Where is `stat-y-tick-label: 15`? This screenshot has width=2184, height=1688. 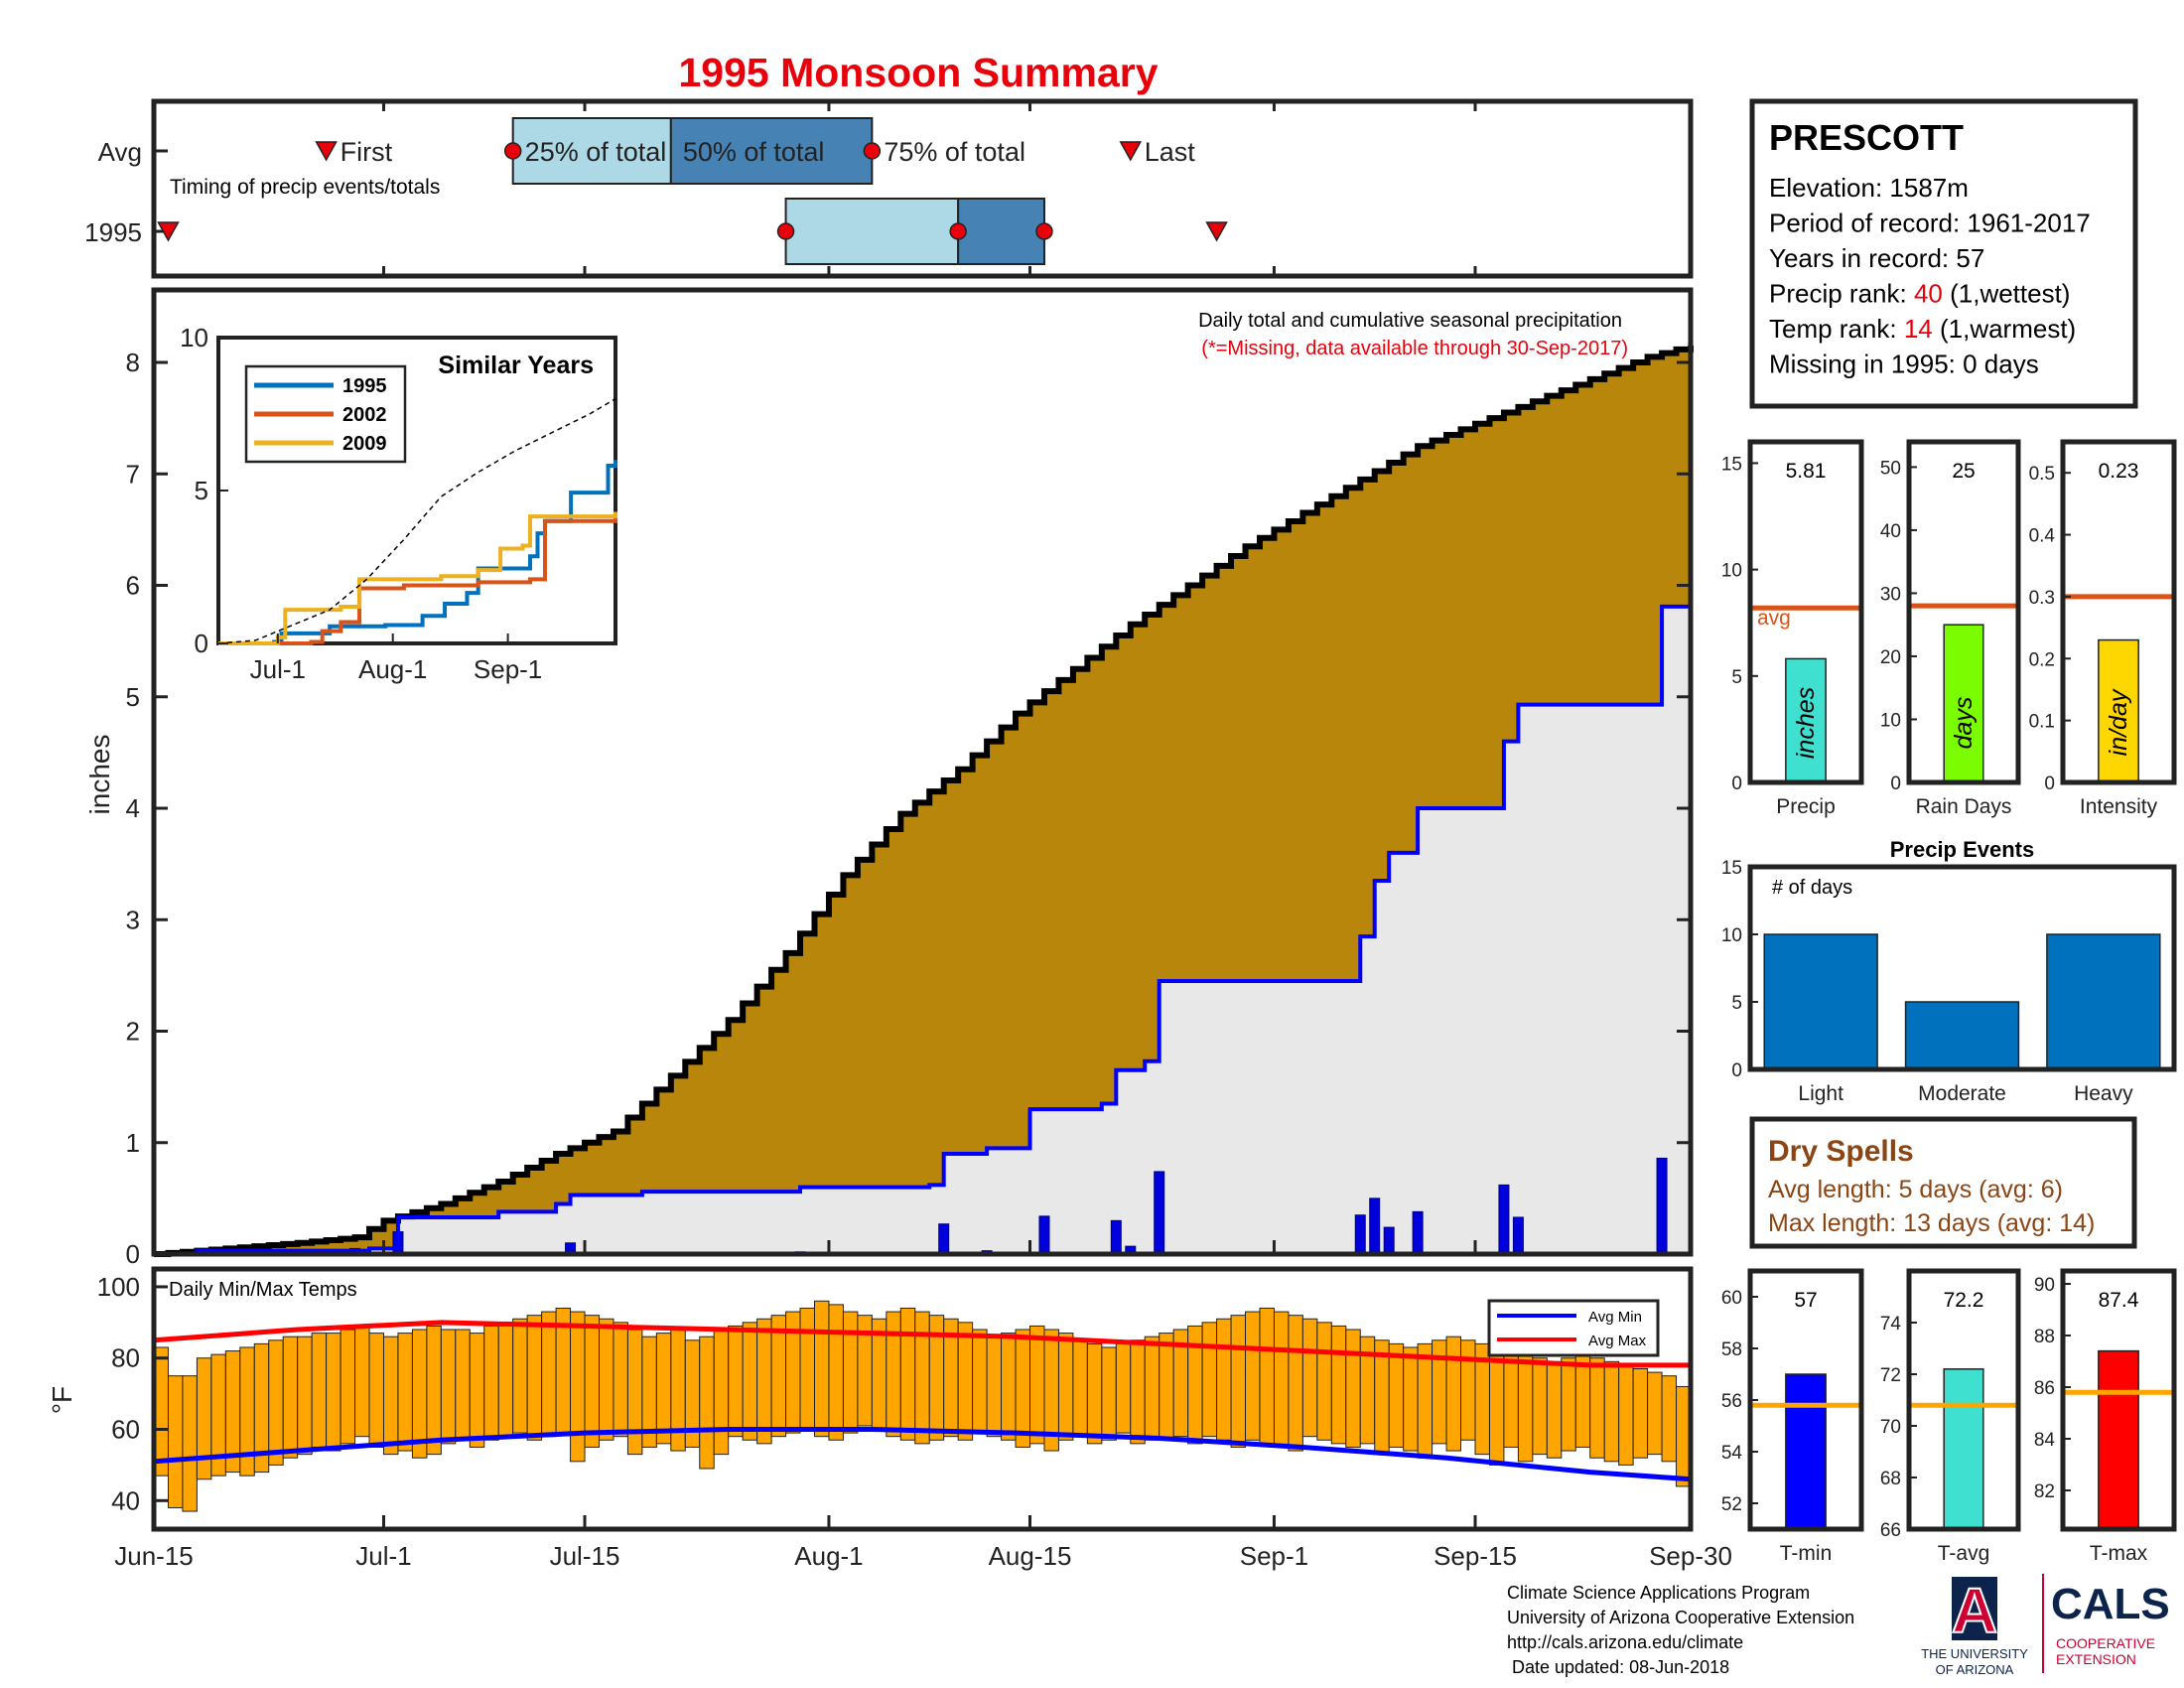
stat-y-tick-label: 15 is located at coordinates (1731, 464).